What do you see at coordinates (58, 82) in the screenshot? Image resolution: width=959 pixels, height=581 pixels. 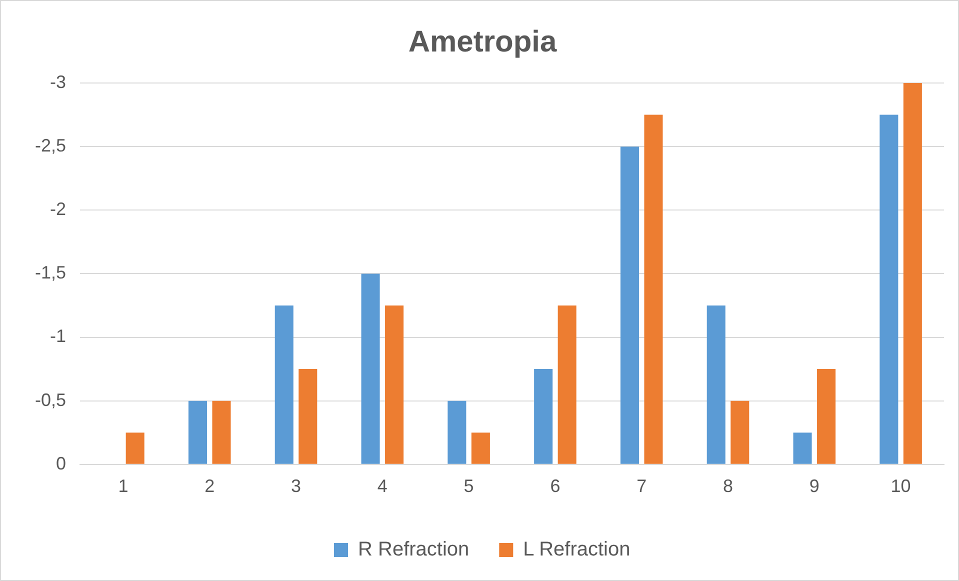 I see `y-tick-label: -3` at bounding box center [58, 82].